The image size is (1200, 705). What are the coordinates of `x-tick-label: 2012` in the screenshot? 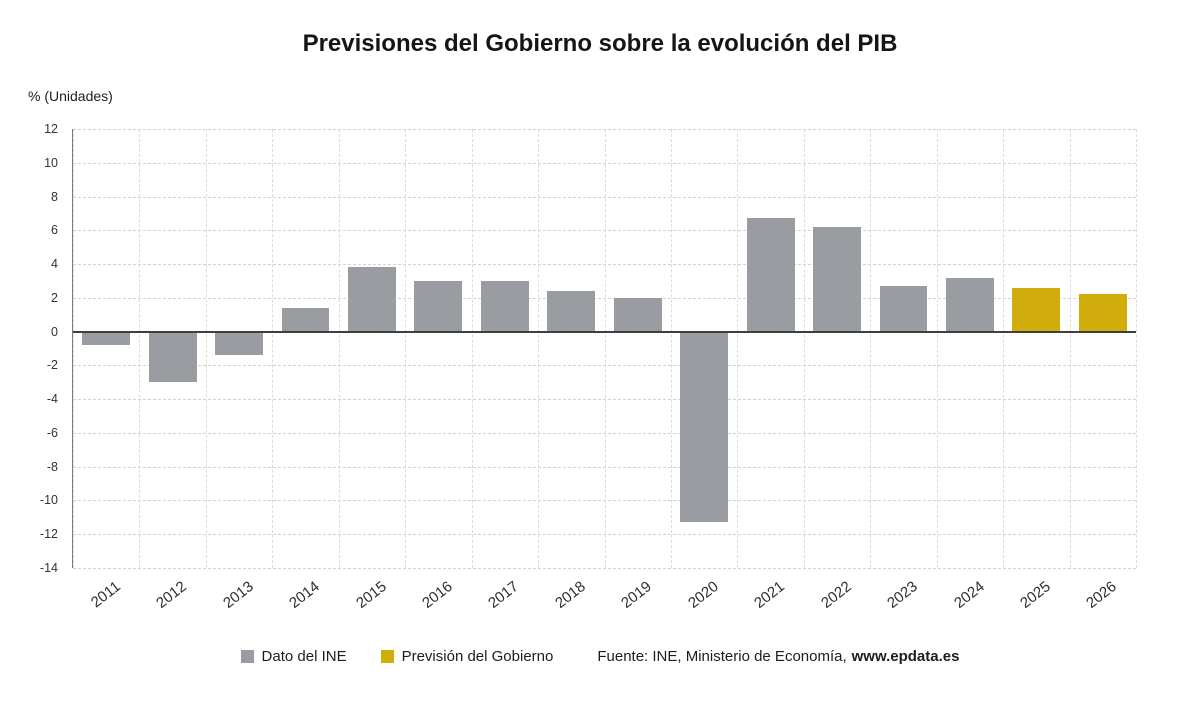 It's located at (172, 595).